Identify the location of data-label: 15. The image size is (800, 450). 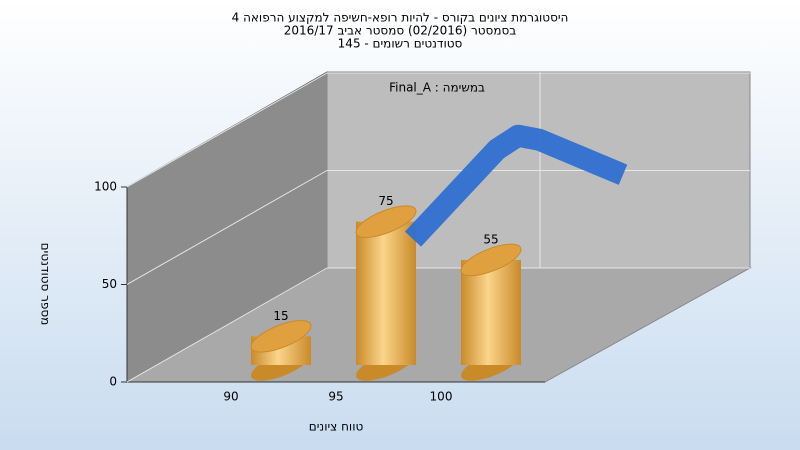
(280, 316).